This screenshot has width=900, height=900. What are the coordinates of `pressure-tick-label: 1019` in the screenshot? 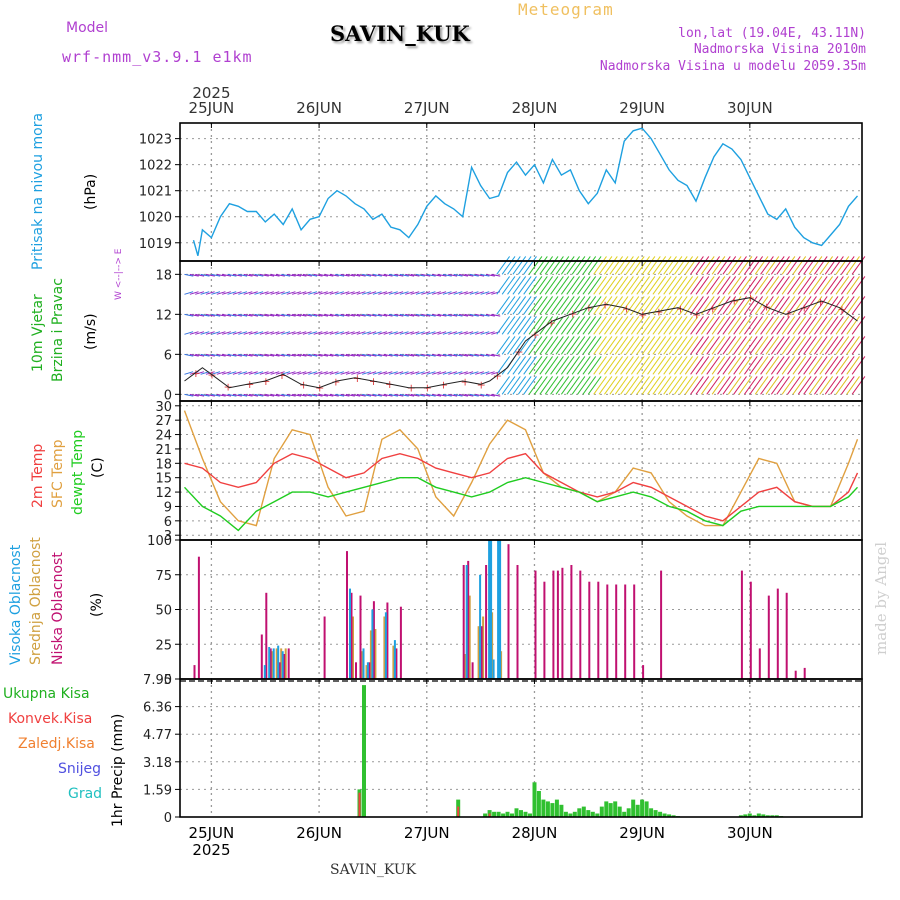 It's located at (155, 244).